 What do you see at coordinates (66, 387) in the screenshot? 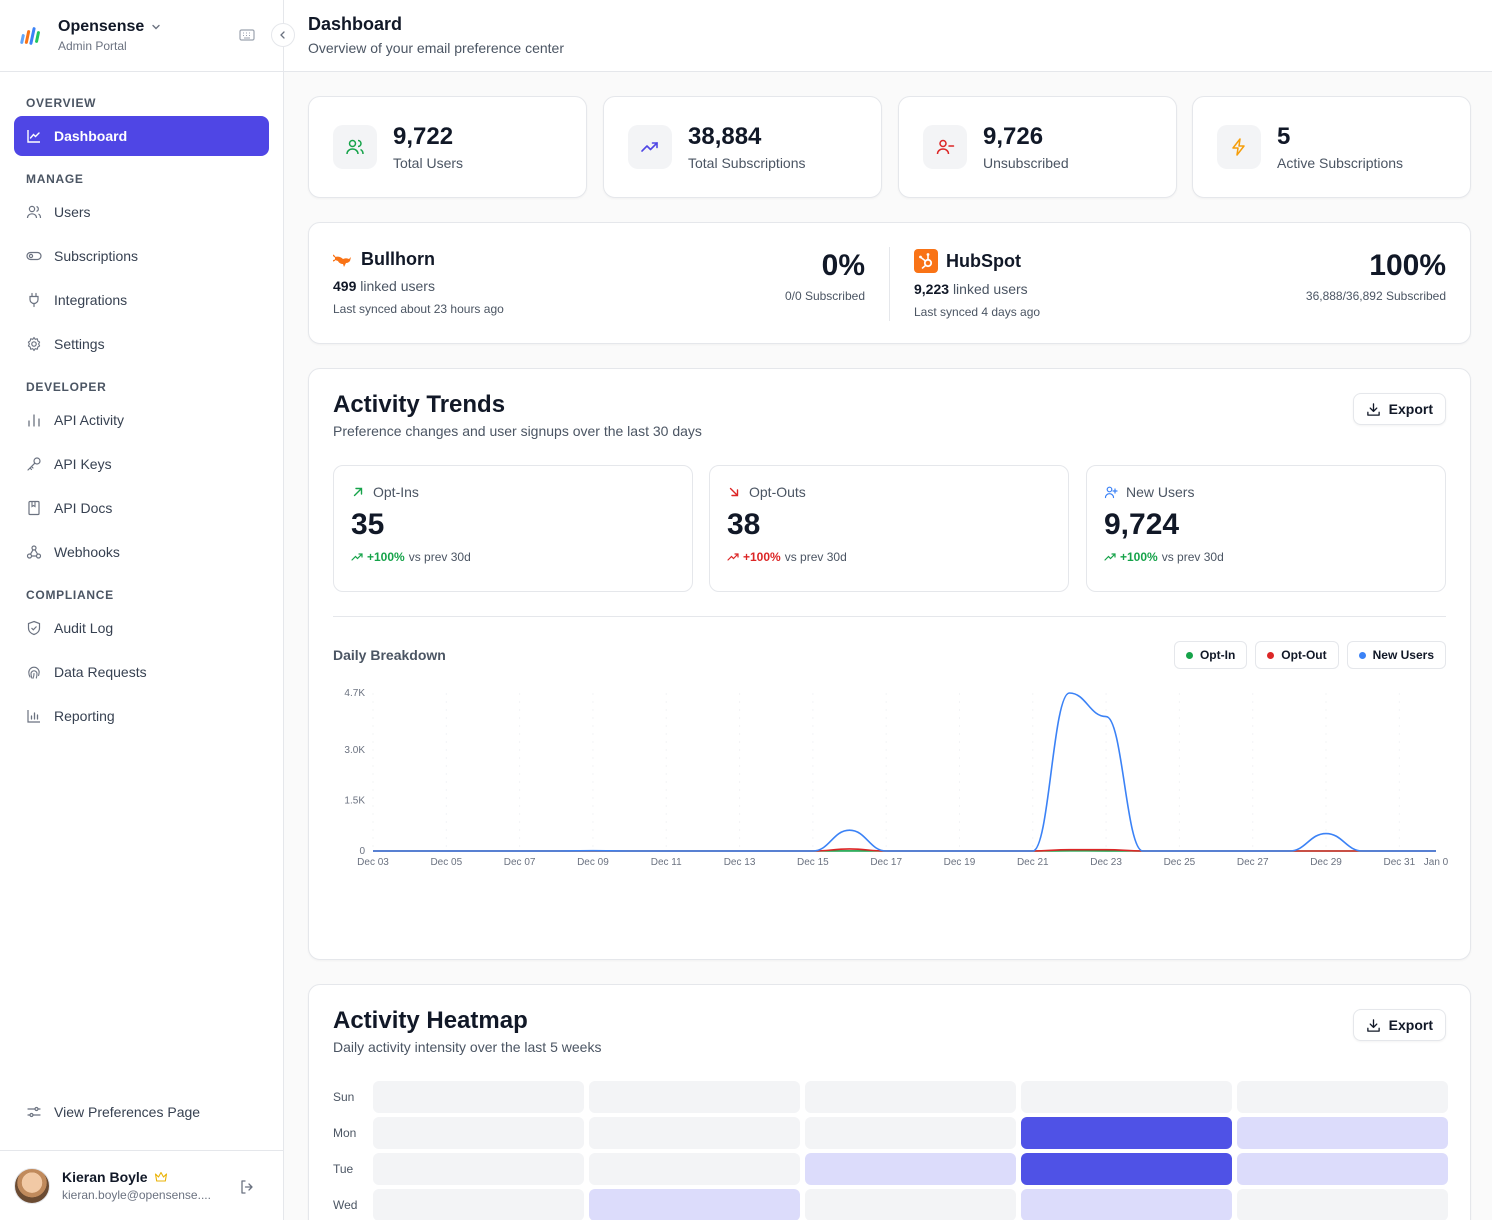
I see `nav-section-developer: DEVELOPER` at bounding box center [66, 387].